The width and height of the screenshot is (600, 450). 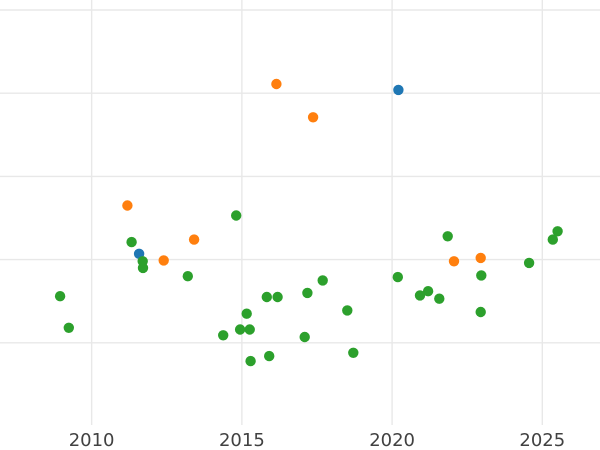 I want to click on x-tick-label: 2010, so click(x=92, y=440).